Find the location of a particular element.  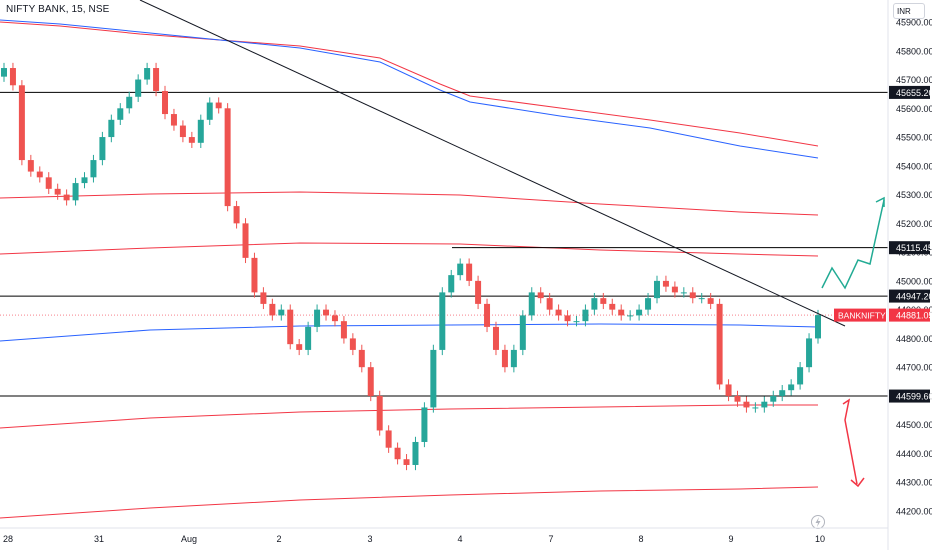

x-tick-label: 3 is located at coordinates (369, 539).